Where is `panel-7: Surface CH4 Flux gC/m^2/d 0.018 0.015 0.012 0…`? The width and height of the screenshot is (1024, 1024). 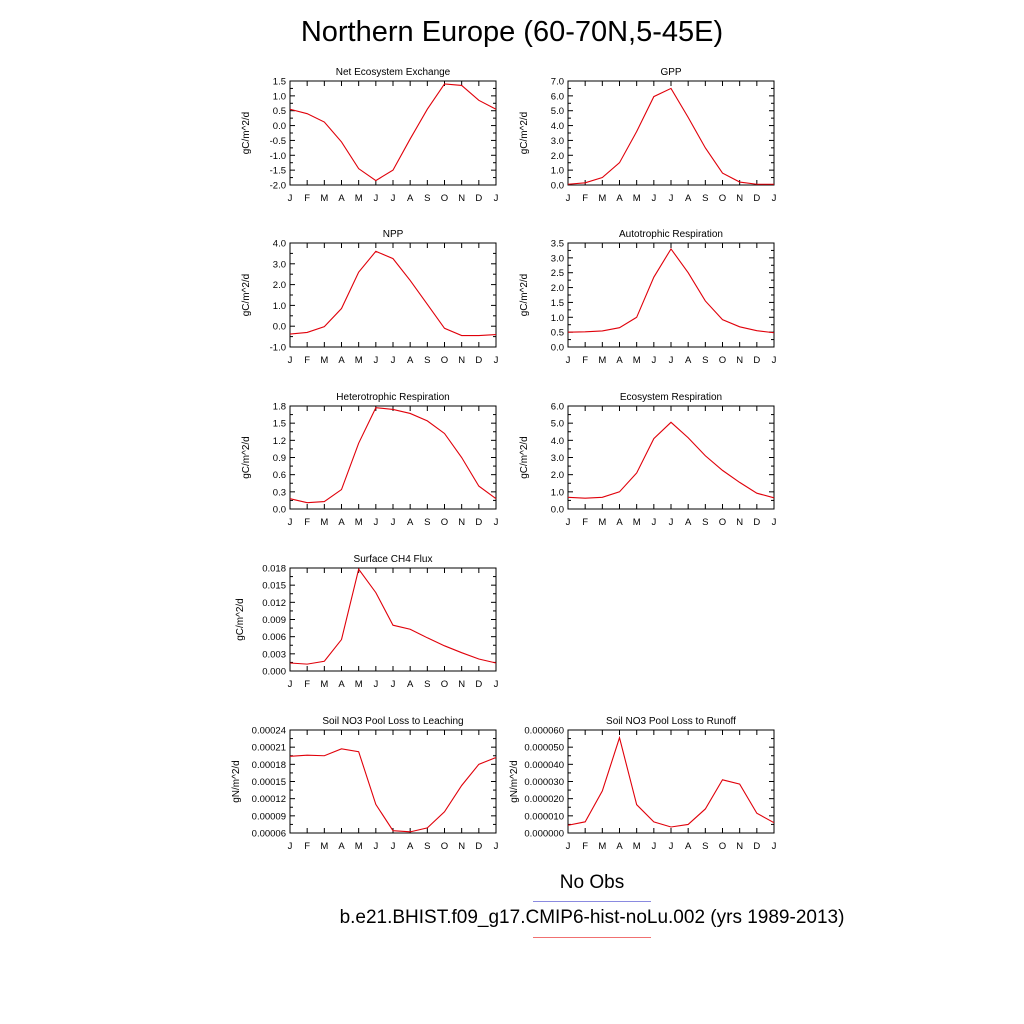 panel-7: Surface CH4 Flux gC/m^2/d 0.018 0.015 0.012 0… is located at coordinates (367, 622).